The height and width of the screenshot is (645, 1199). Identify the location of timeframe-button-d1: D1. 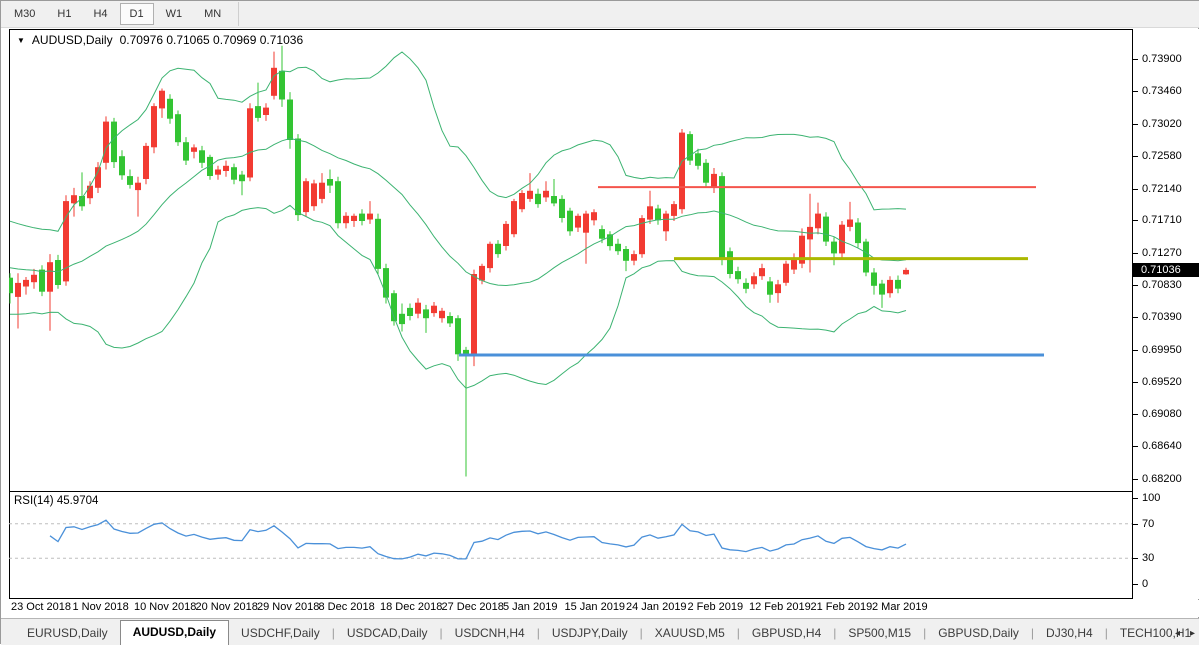
(136, 14).